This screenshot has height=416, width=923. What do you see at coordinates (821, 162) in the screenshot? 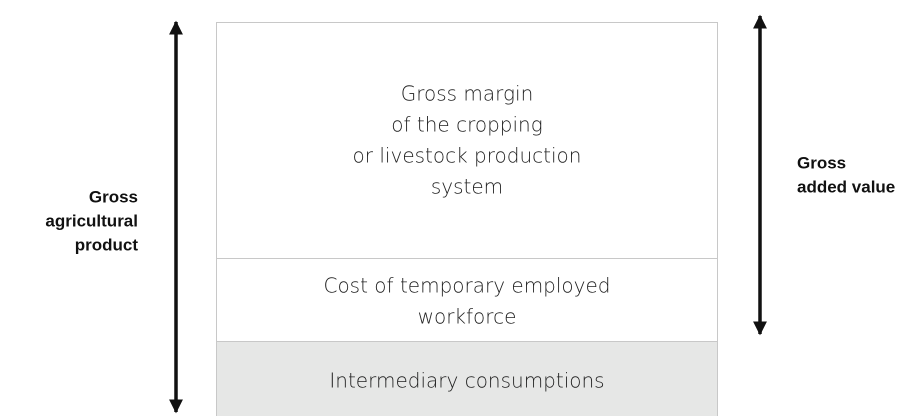
I see `right-label: Gross` at bounding box center [821, 162].